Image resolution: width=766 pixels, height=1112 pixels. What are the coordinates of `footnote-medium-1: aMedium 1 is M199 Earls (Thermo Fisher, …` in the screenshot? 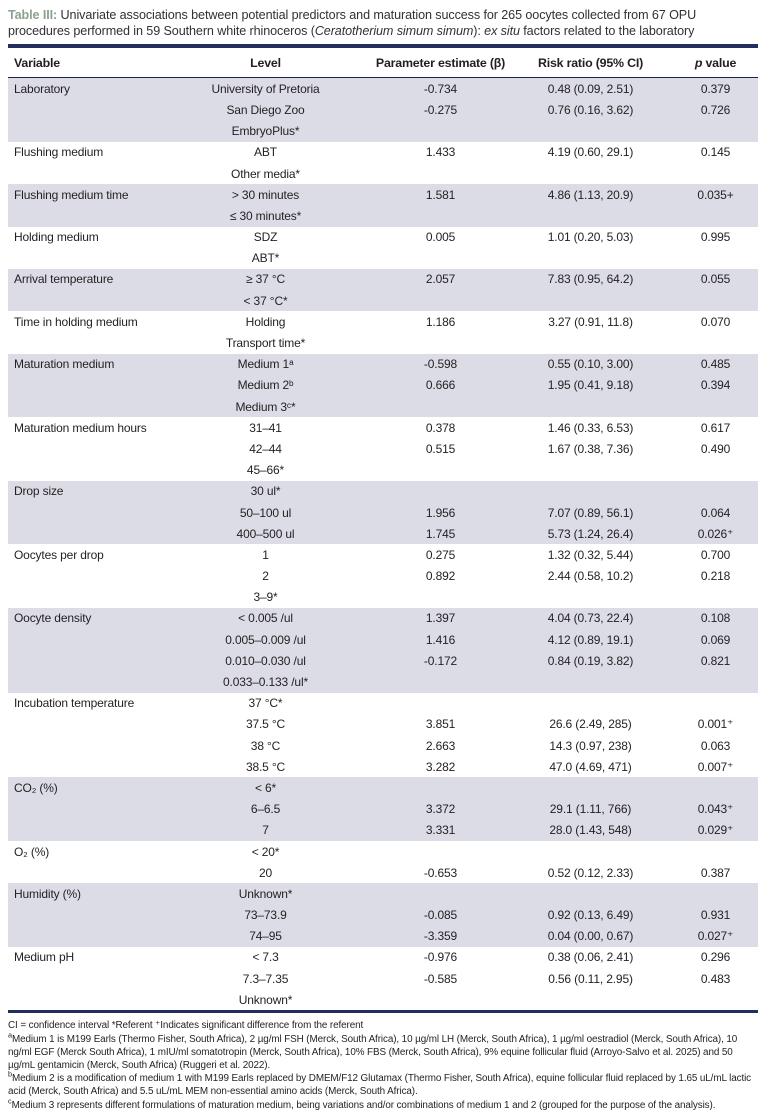 It's located at (384, 1052).